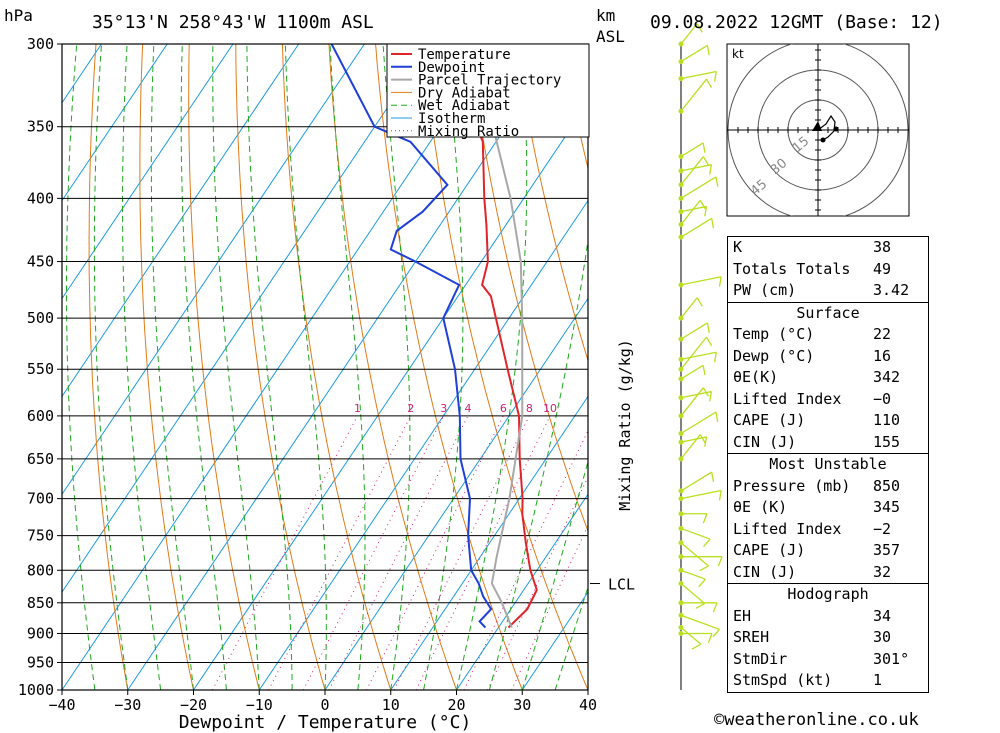 The height and width of the screenshot is (733, 1000). I want to click on pressure-tick-label: 400, so click(40, 198).